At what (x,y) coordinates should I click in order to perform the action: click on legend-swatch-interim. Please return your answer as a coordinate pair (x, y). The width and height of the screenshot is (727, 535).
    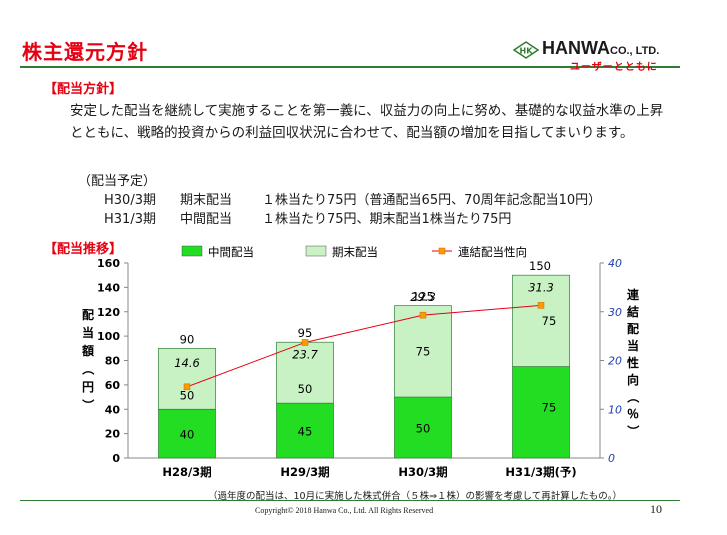
    Looking at the image, I should click on (192, 251).